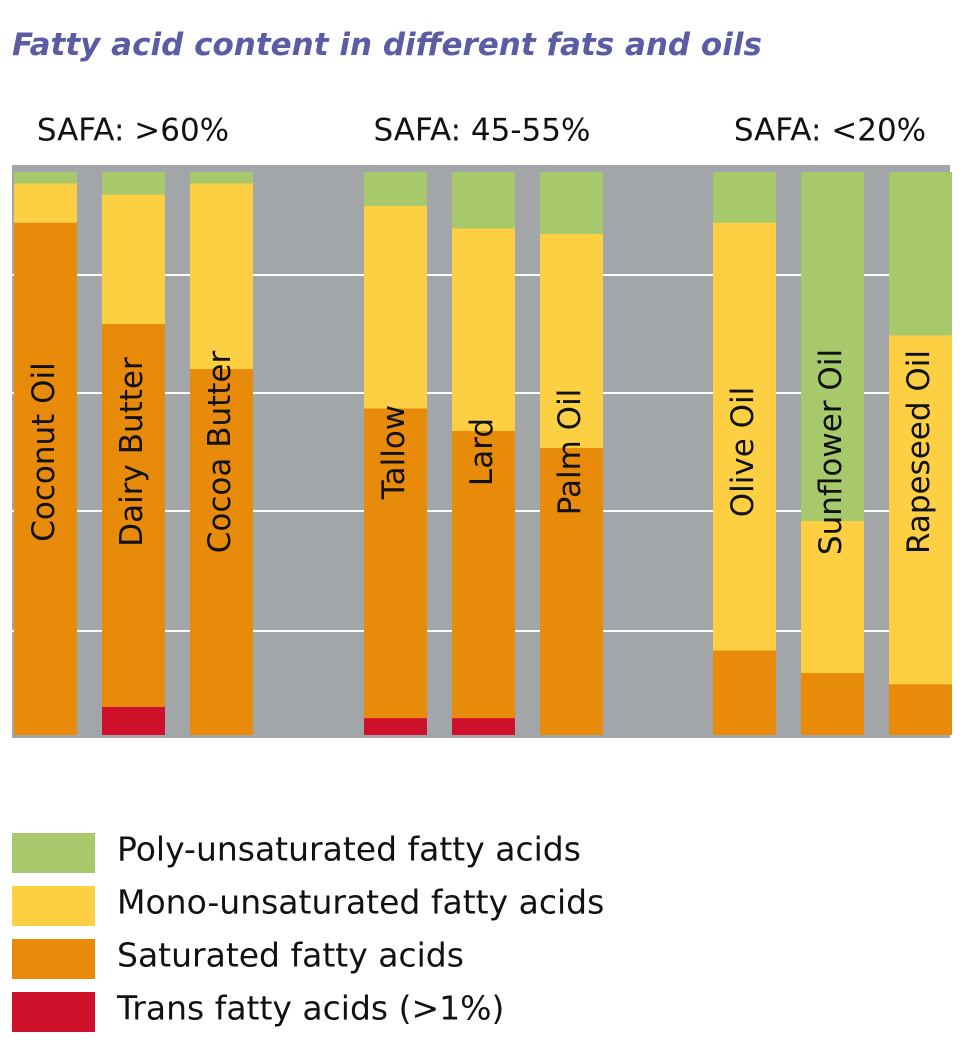 This screenshot has width=965, height=1040. I want to click on group-label: SAFA: >60%, so click(133, 131).